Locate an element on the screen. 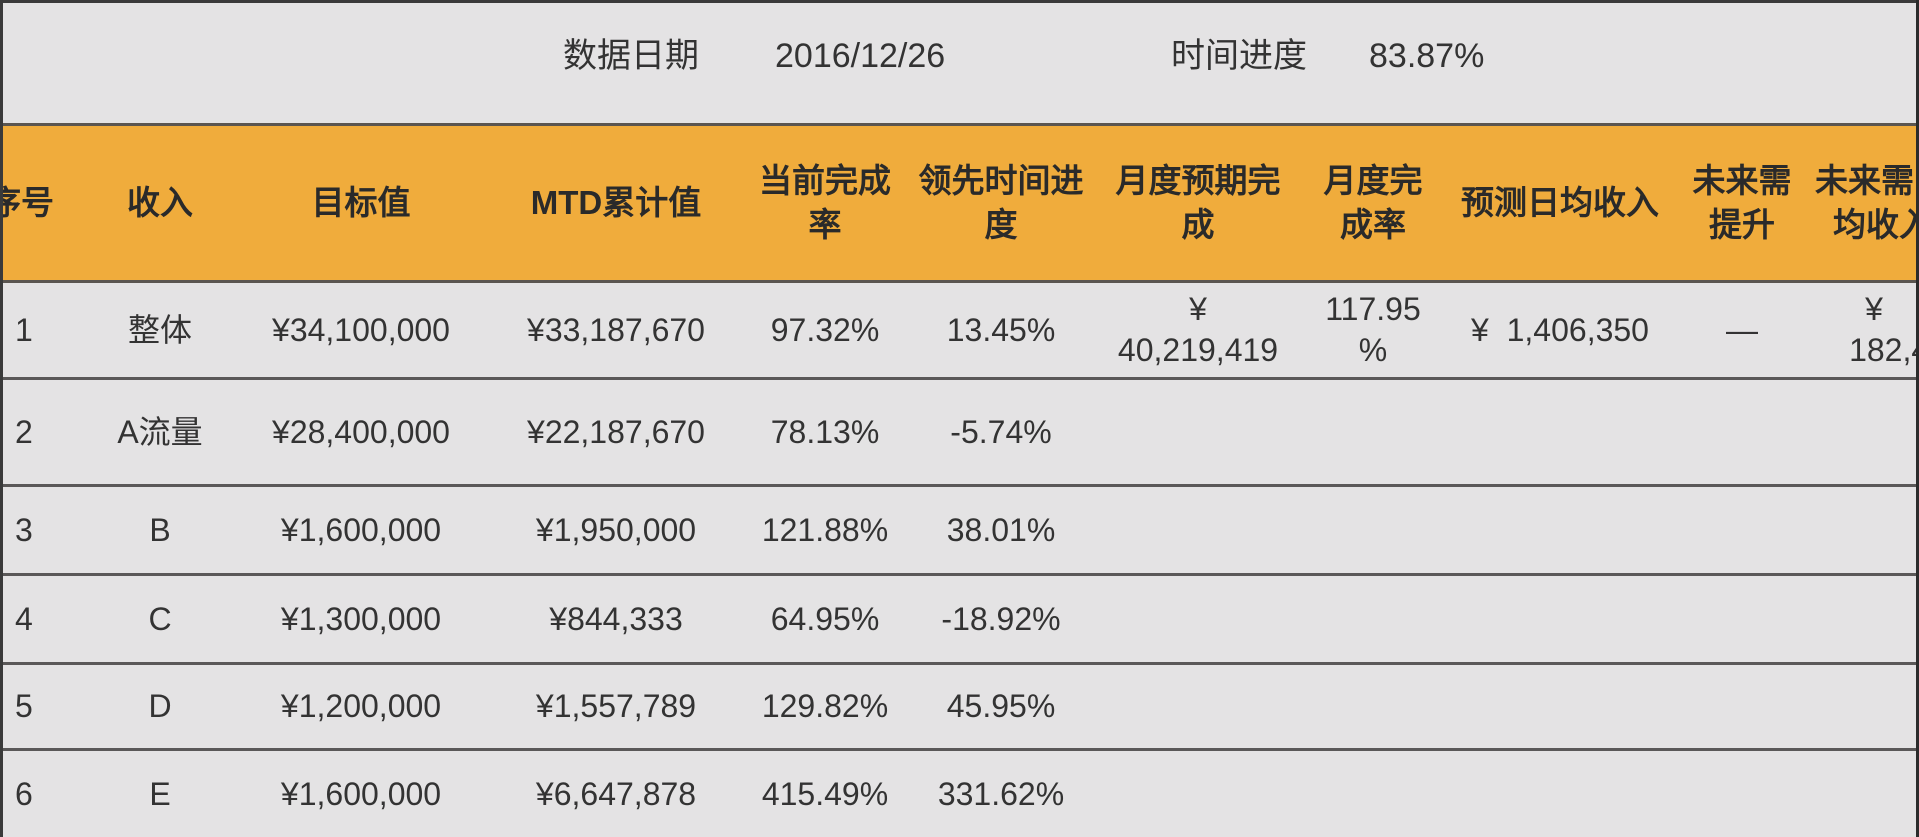 The width and height of the screenshot is (1919, 837). header-future-increase: 未来需 提升 is located at coordinates (1742, 202).